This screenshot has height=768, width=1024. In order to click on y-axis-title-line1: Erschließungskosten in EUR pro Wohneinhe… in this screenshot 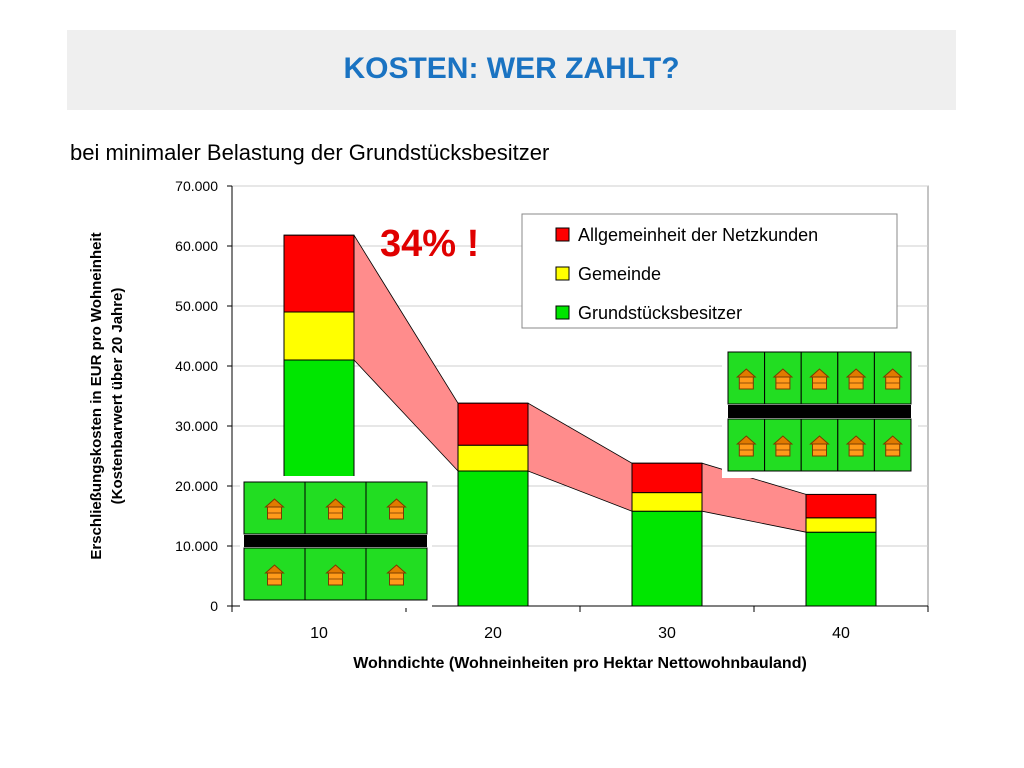, I will do `click(96, 395)`.